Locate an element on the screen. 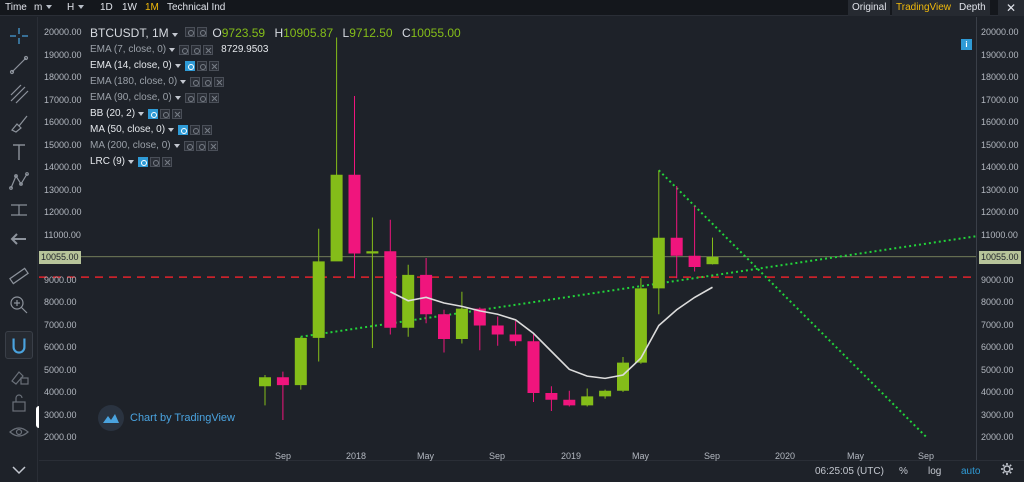  indicator-name: BB (20, 2) is located at coordinates (113, 113).